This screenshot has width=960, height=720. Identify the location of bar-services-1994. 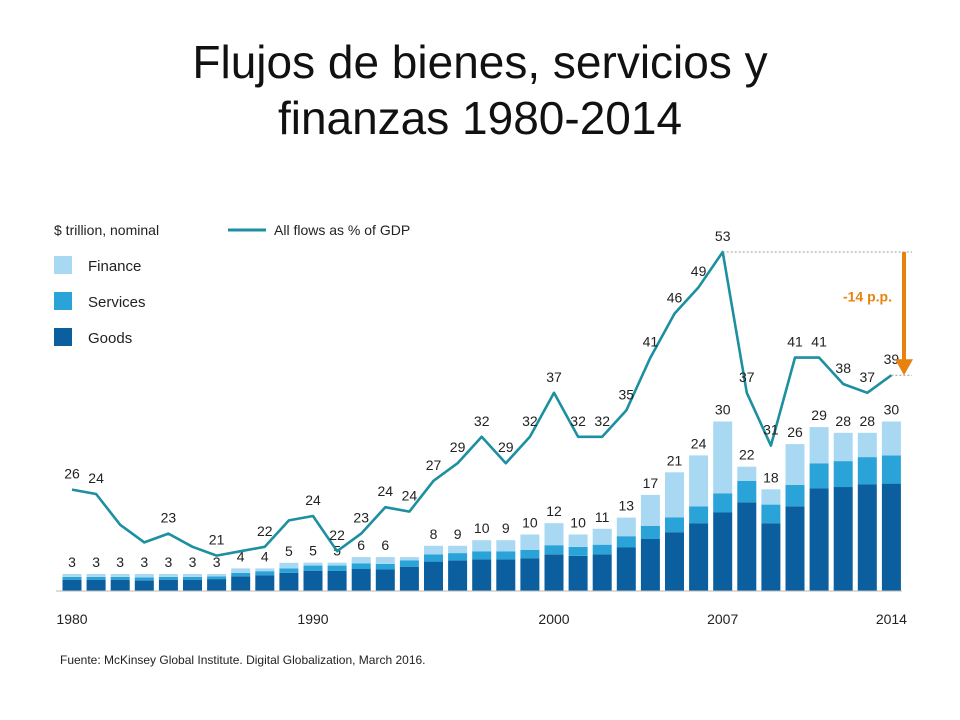
(409, 563).